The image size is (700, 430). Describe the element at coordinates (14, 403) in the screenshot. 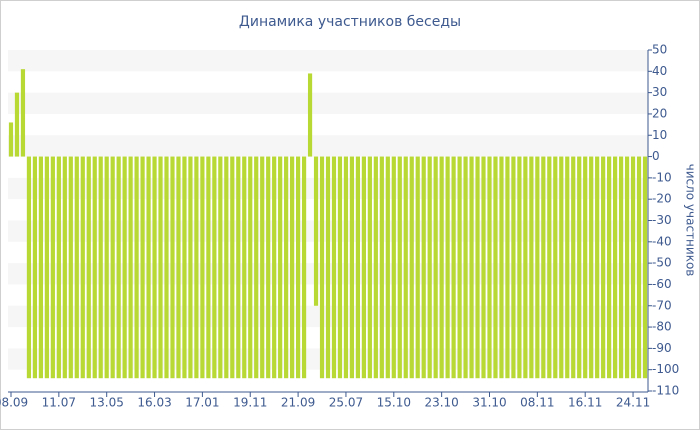

I see `x-tick-label: 08.09` at that location.